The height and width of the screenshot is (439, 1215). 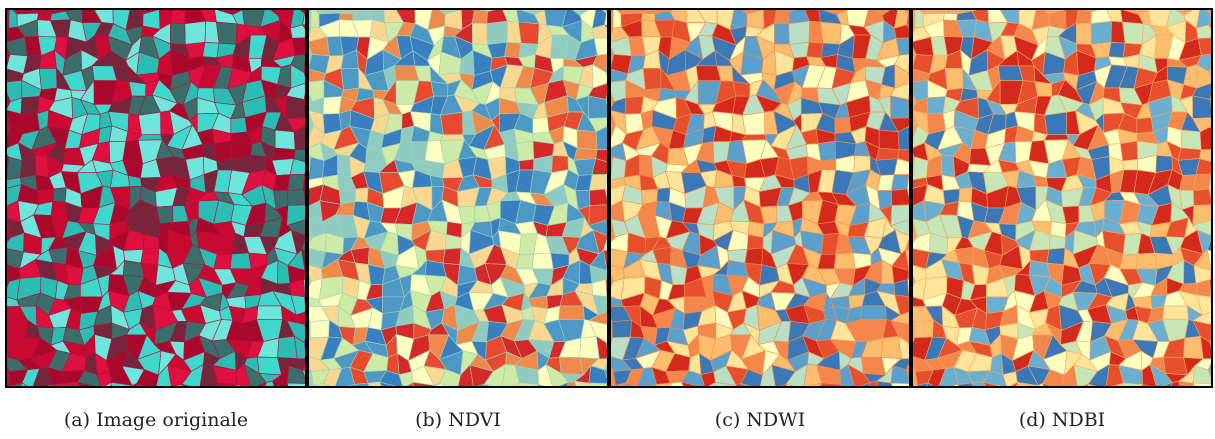 What do you see at coordinates (1062, 420) in the screenshot?
I see `caption-ndbi: (d) NDBI` at bounding box center [1062, 420].